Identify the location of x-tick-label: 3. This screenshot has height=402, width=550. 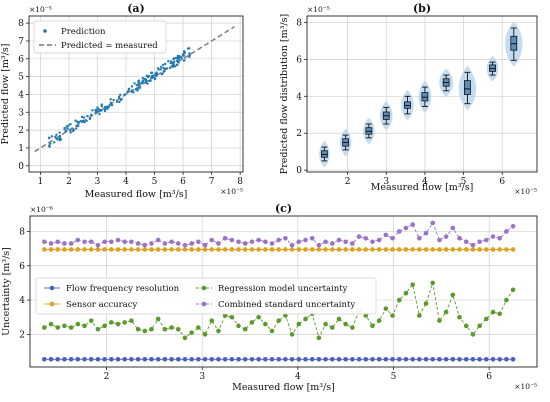
(98, 182).